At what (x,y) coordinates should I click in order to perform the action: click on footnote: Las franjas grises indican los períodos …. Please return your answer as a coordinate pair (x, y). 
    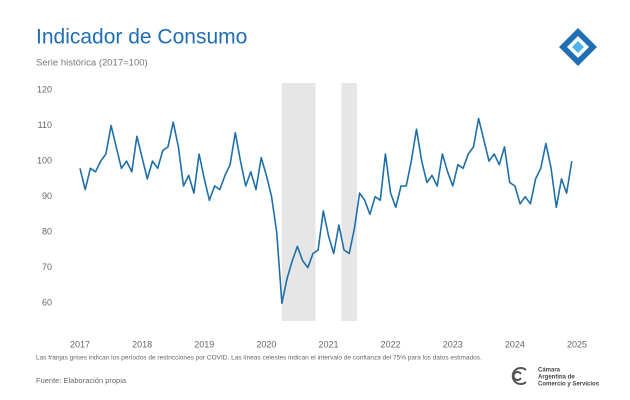
    Looking at the image, I should click on (259, 358).